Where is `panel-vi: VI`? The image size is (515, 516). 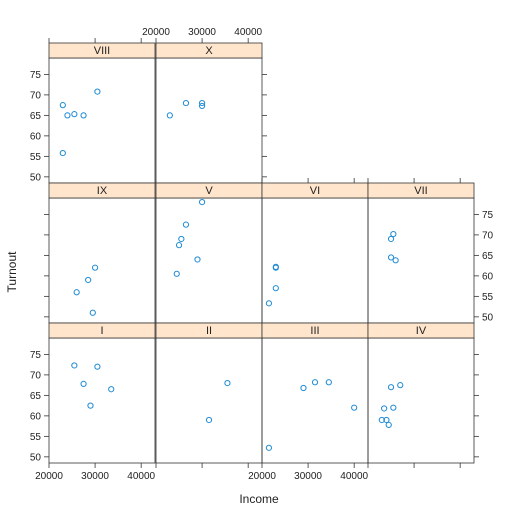 panel-vi: VI is located at coordinates (315, 253).